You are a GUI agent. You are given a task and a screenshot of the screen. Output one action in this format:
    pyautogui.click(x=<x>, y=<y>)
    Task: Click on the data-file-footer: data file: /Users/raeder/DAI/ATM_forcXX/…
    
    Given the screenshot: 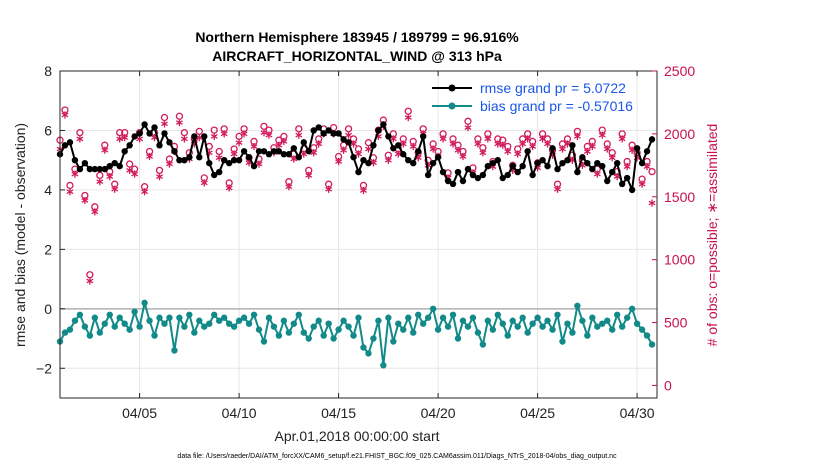 What is the action you would take?
    pyautogui.click(x=397, y=456)
    